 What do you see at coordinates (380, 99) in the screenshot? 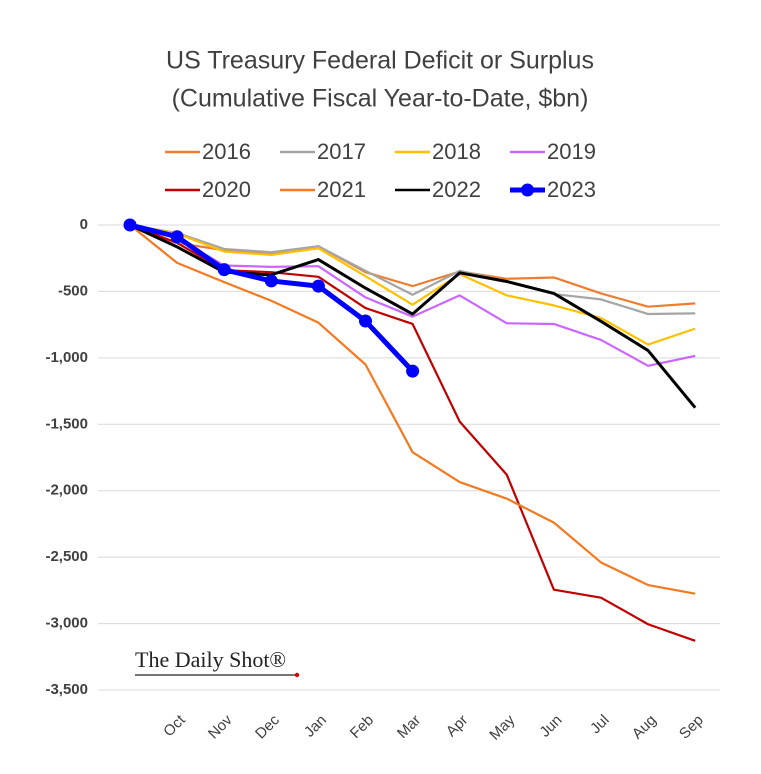
I see `chart-subtitle: (Cumulative Fiscal Year-to-Date, $bn)` at bounding box center [380, 99].